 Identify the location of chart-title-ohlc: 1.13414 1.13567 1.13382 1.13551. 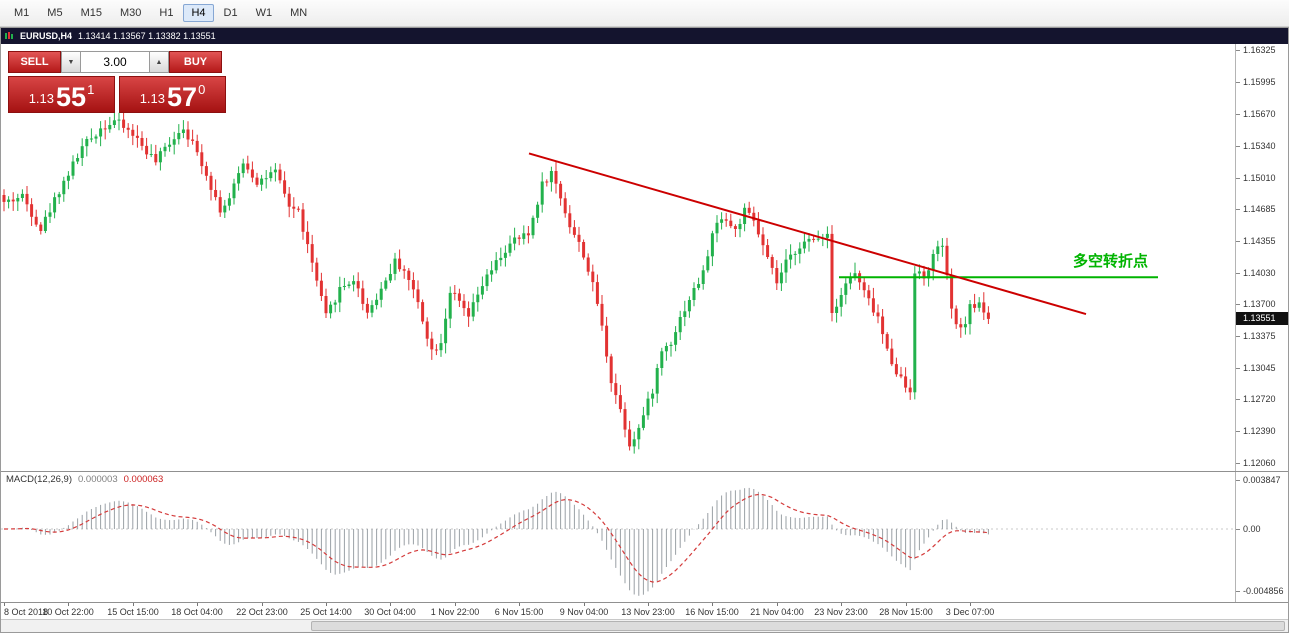
(147, 36).